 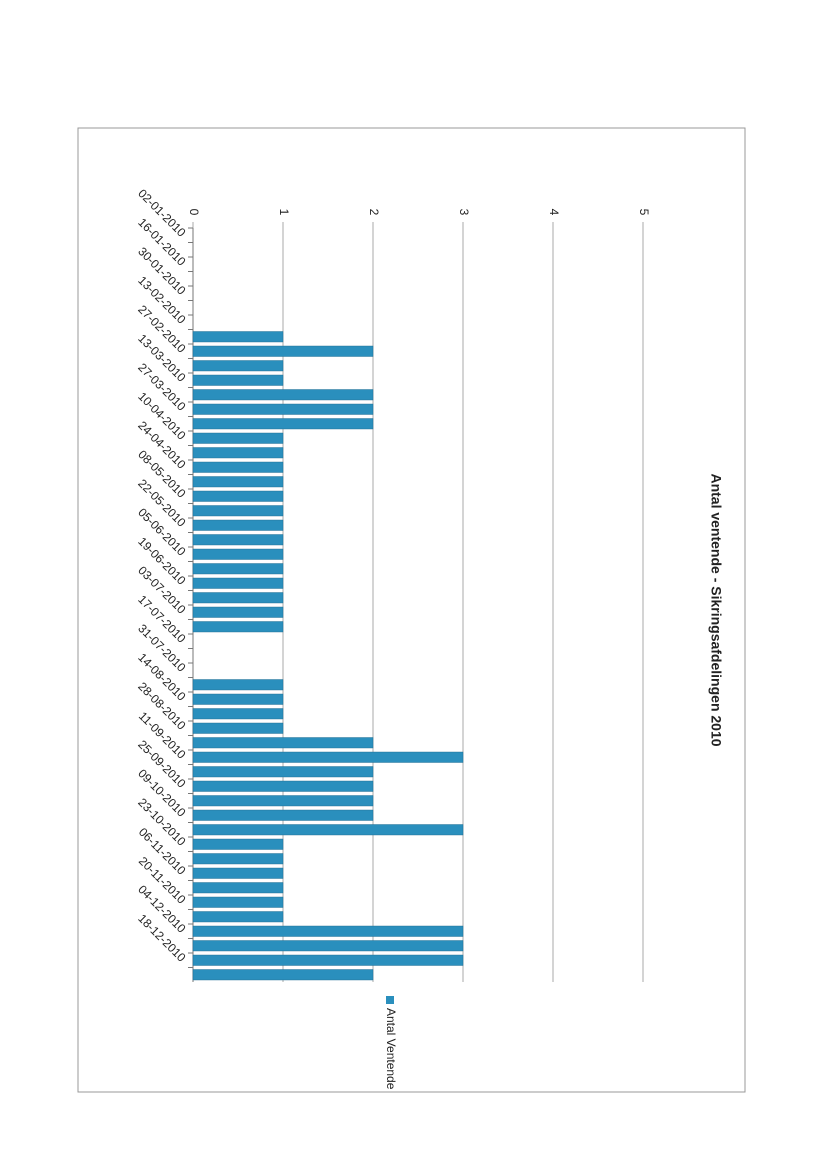 What do you see at coordinates (194, 212) in the screenshot?
I see `y-tick-label: 0` at bounding box center [194, 212].